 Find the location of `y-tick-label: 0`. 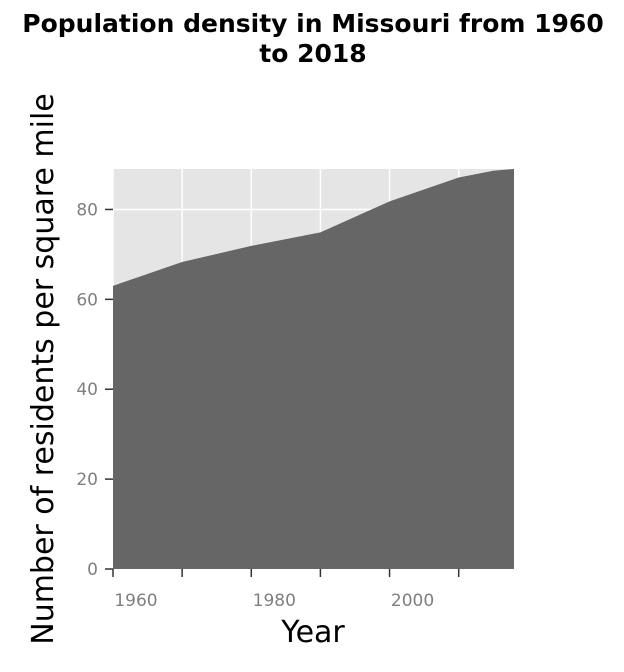

y-tick-label: 0 is located at coordinates (92, 570).